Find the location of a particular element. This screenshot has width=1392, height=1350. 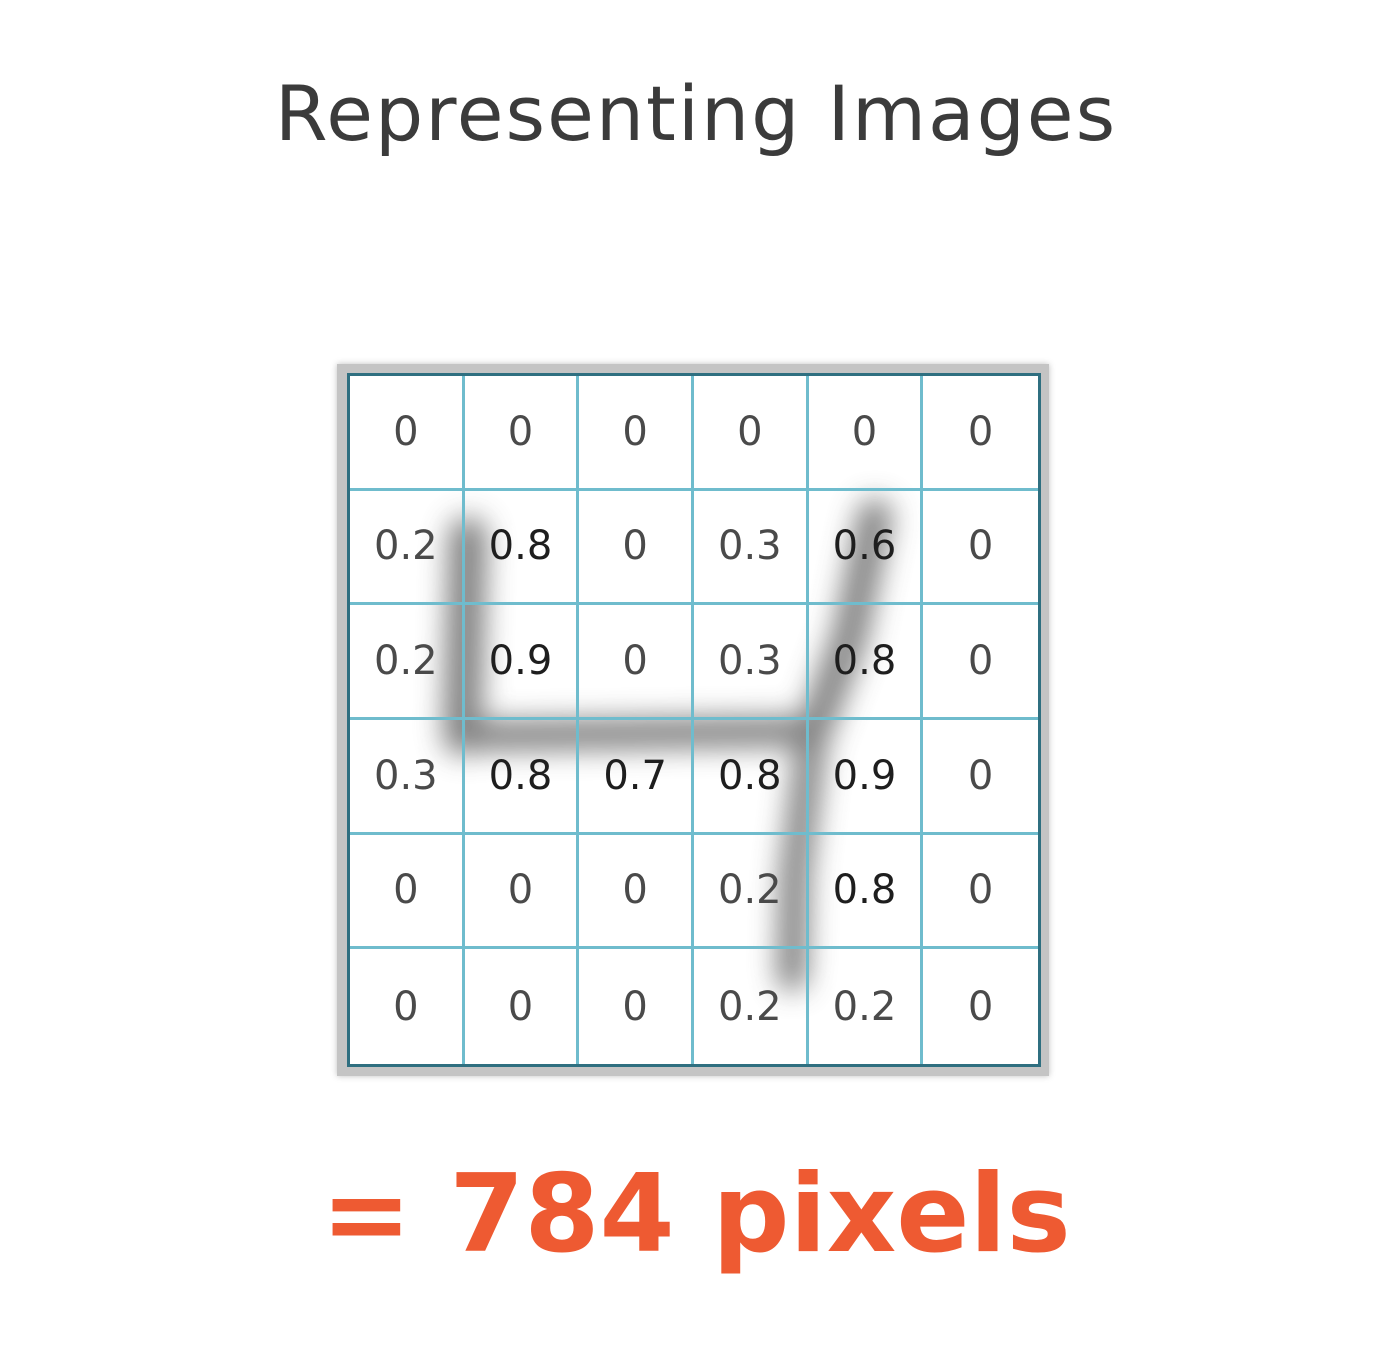

pixel-cell: 0.7 is located at coordinates (636, 777).